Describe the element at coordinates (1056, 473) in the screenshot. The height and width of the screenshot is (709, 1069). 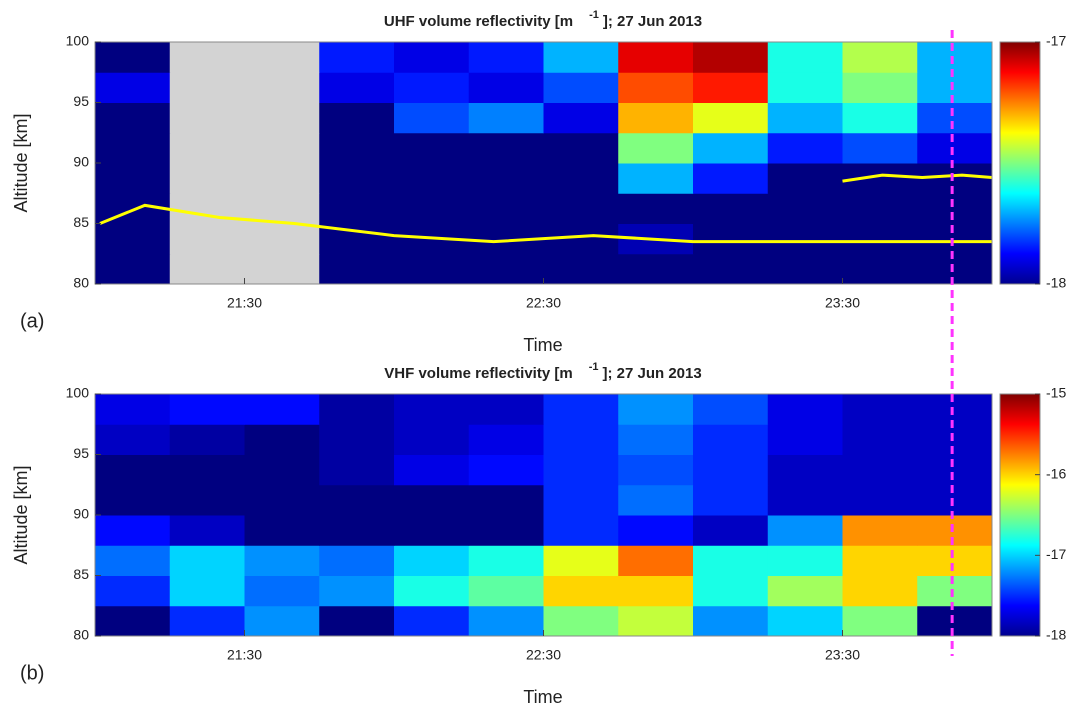
I see `colorbar-tick-label: -16` at that location.